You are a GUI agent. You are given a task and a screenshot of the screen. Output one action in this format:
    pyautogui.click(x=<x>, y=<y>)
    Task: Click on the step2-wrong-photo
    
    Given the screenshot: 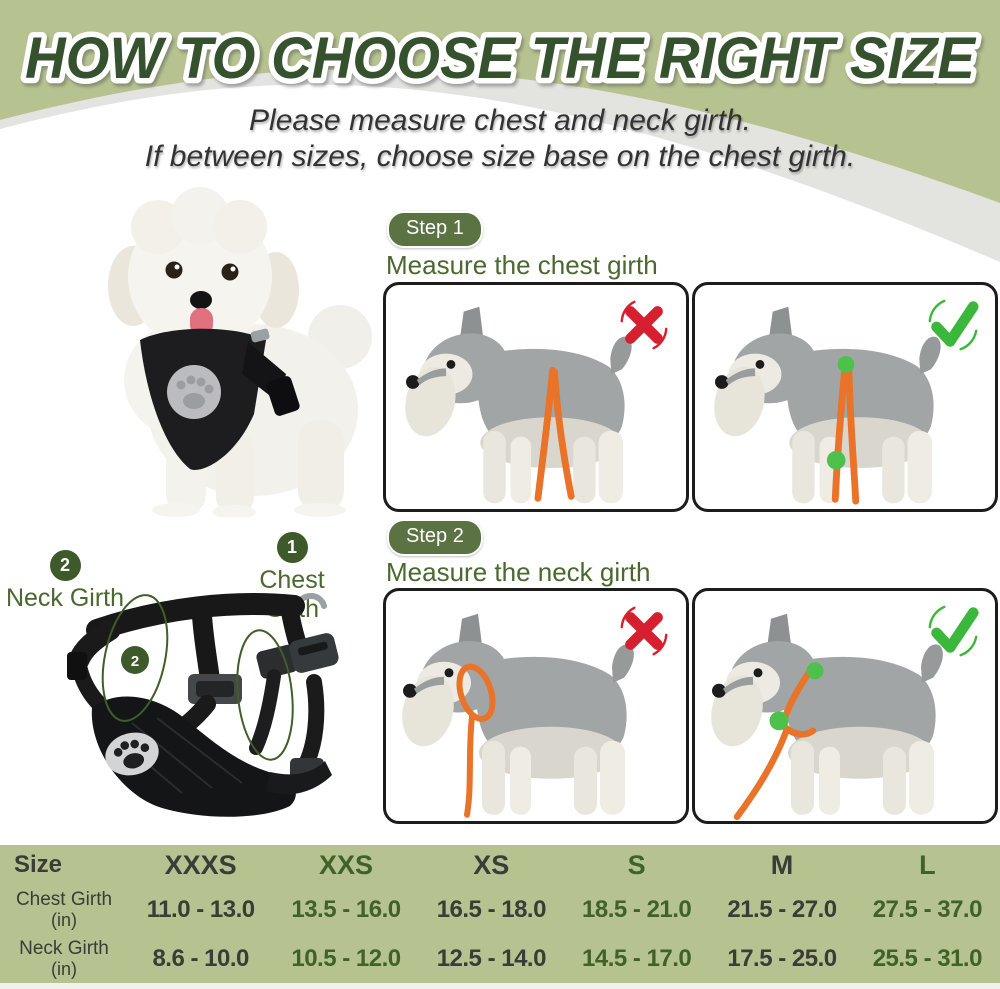 What is the action you would take?
    pyautogui.click(x=536, y=706)
    